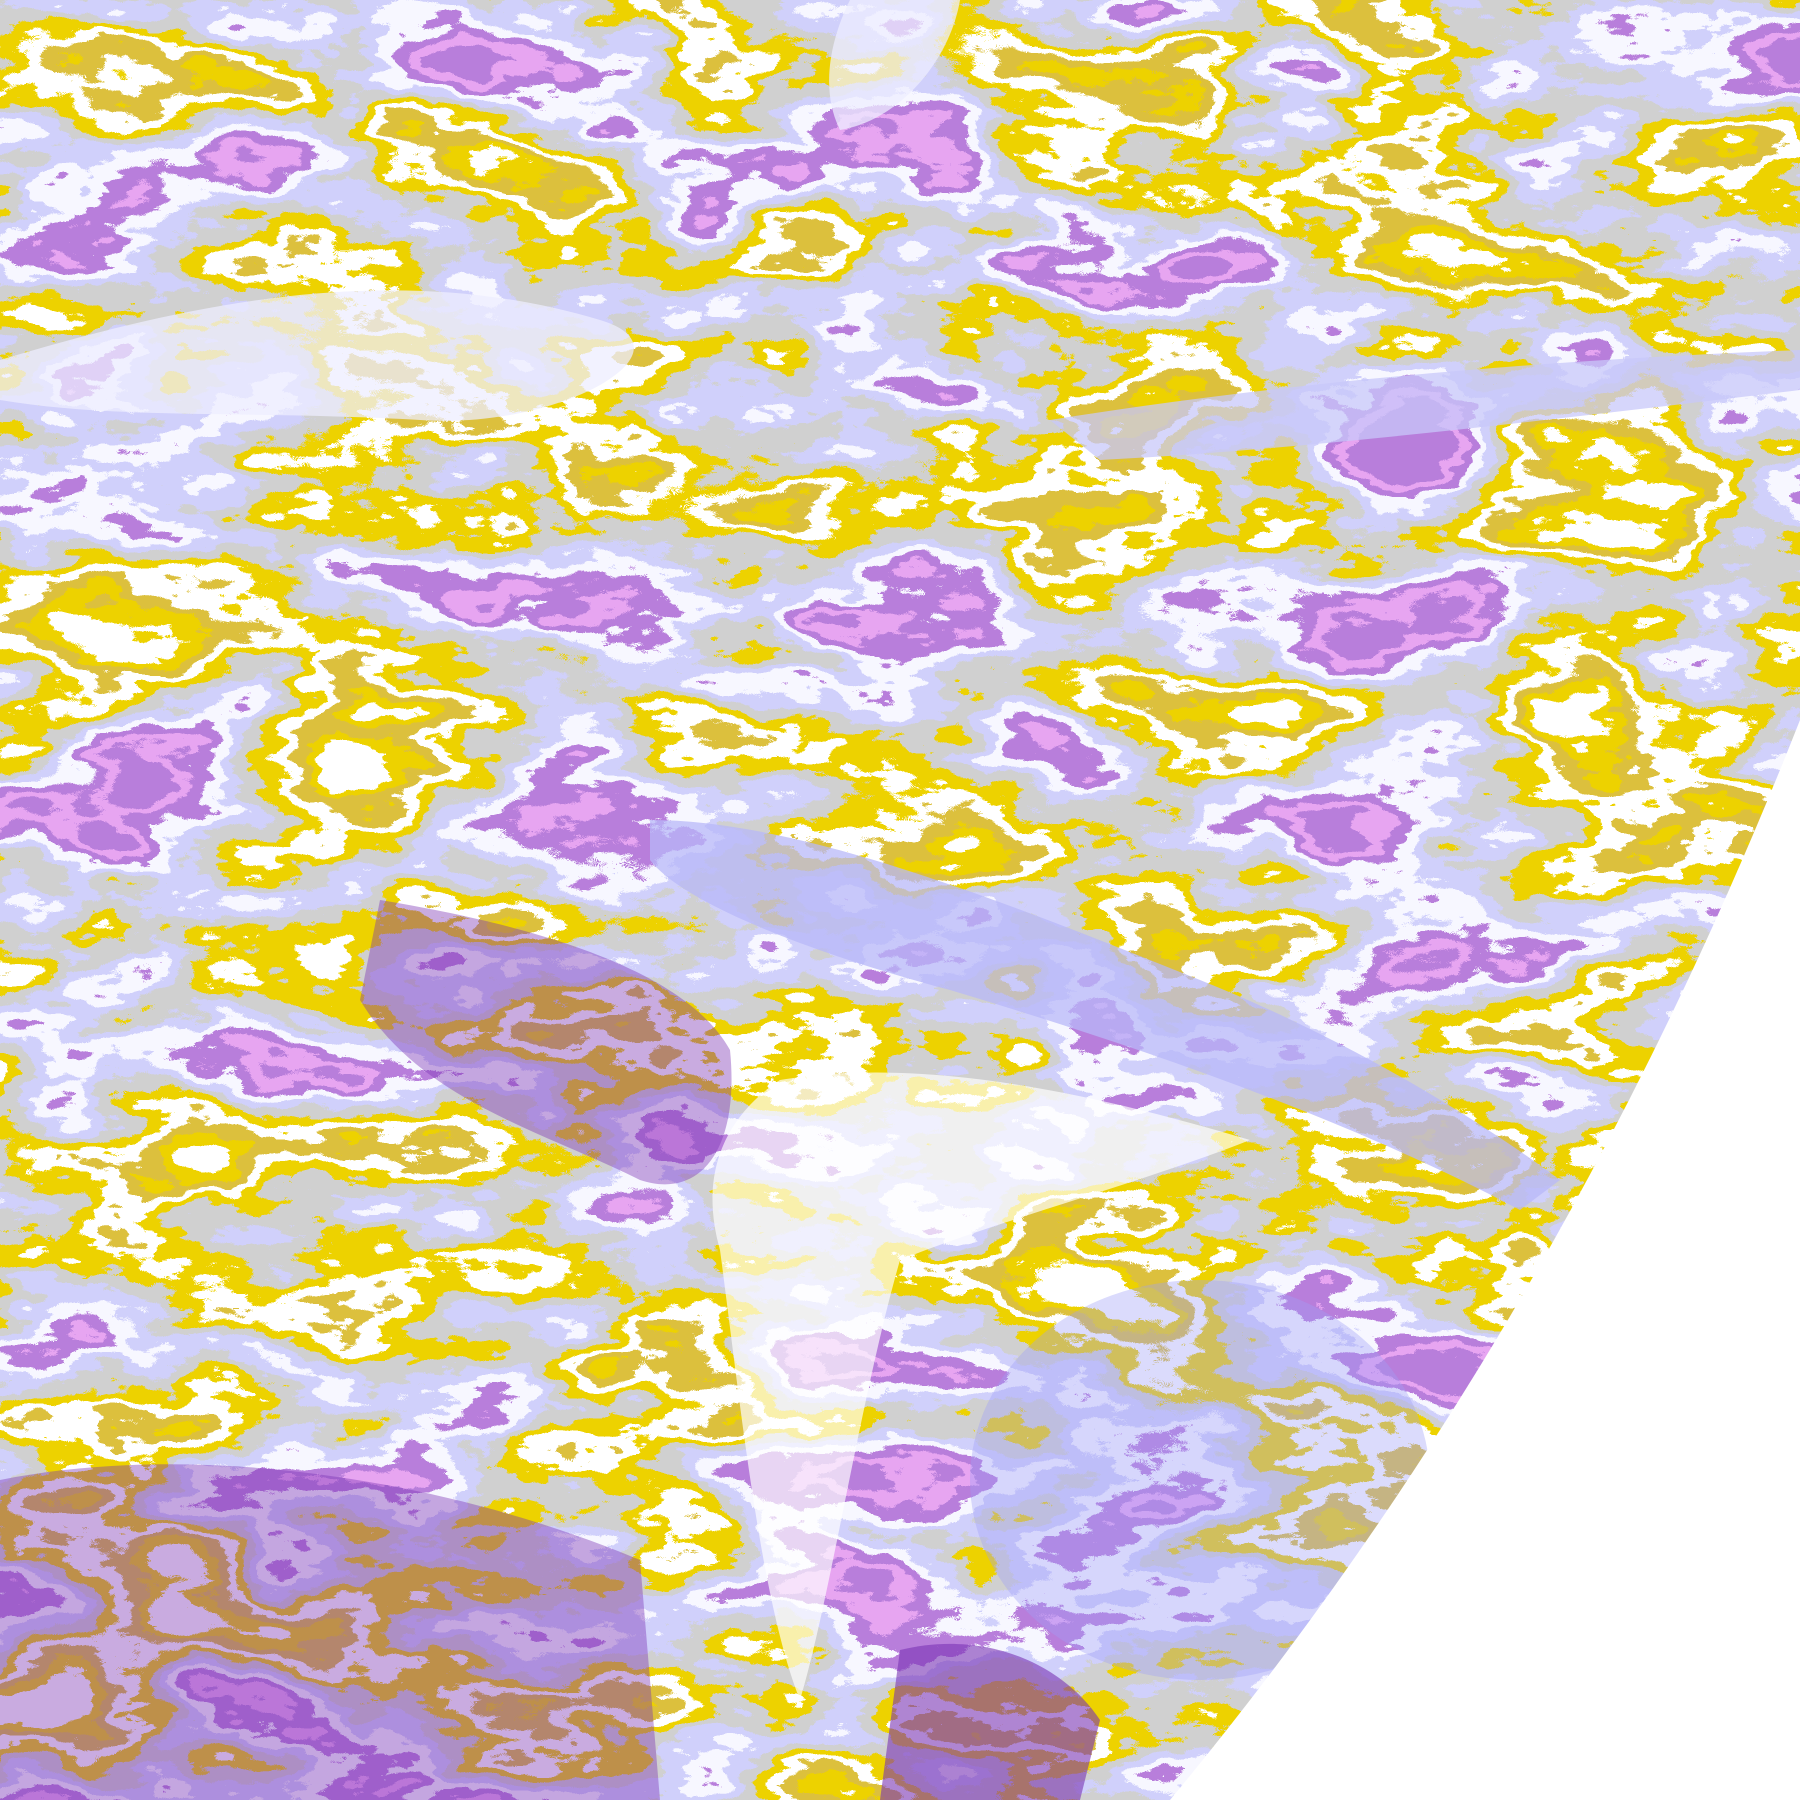 Image resolution: width=1800 pixels, height=1800 pixels. What do you see at coordinates (1425, 405) in the screenshot?
I see `cloud-band-east` at bounding box center [1425, 405].